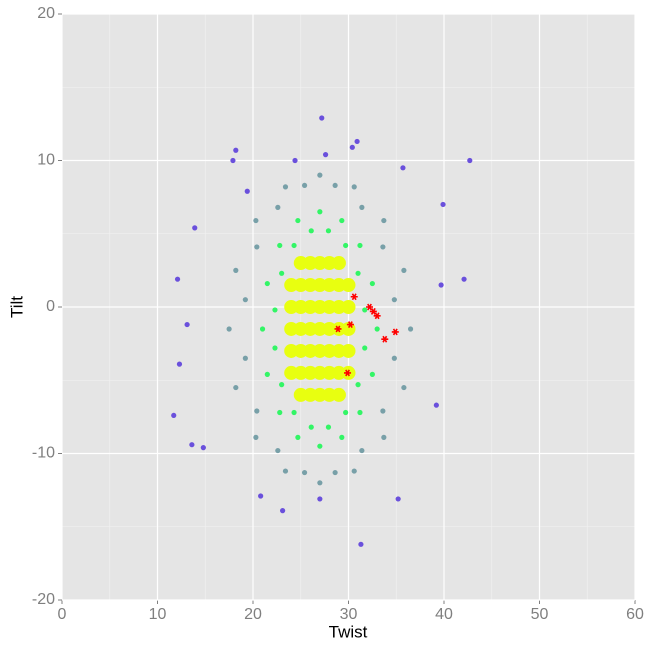 This screenshot has height=655, width=650. What do you see at coordinates (349, 614) in the screenshot?
I see `x-tick-label: 30` at bounding box center [349, 614].